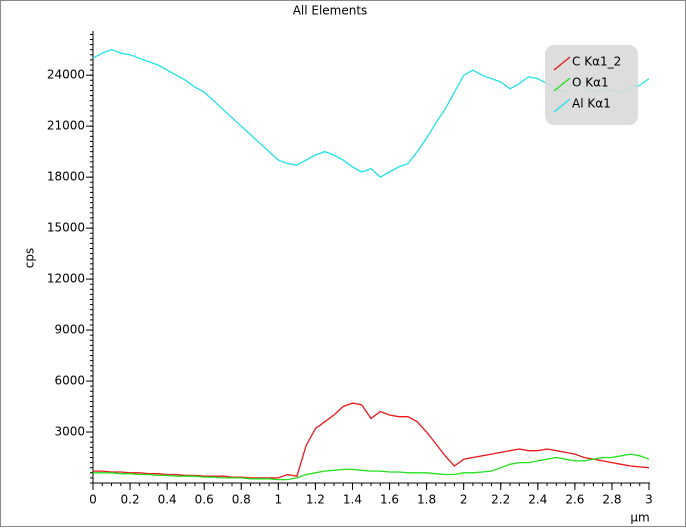 Image resolution: width=686 pixels, height=531 pixels. Describe the element at coordinates (69, 330) in the screenshot. I see `y-tick-label: 9000` at that location.